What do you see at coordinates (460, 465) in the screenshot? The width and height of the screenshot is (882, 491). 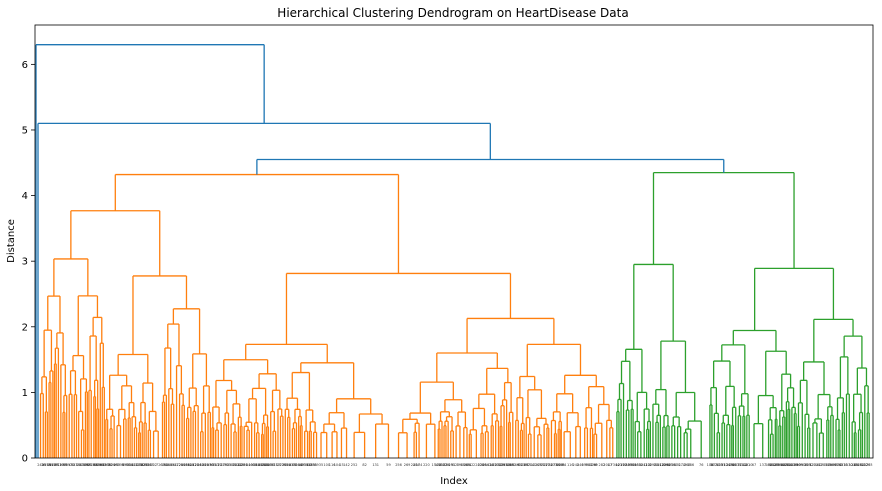 I see `leaf-label: 190` at bounding box center [460, 465].